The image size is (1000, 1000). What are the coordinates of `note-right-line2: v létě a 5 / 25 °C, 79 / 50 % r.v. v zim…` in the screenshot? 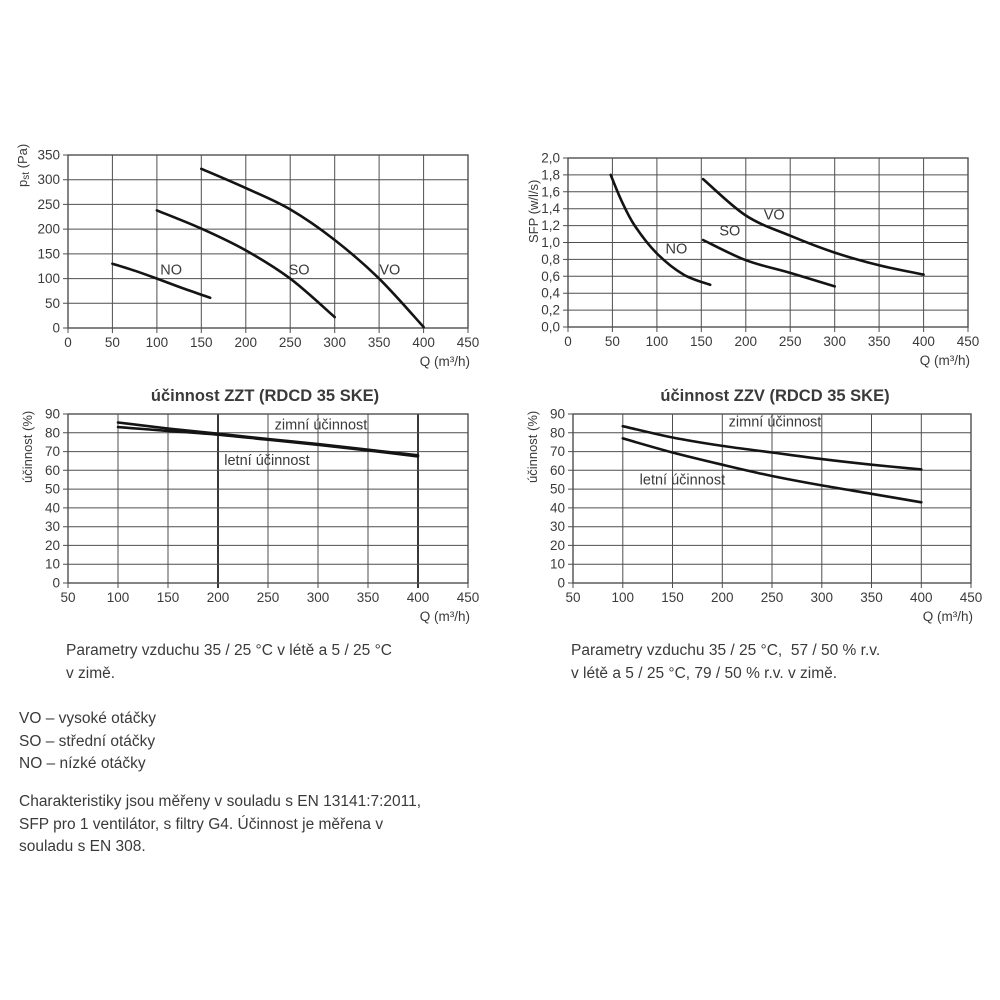 It's located at (704, 673).